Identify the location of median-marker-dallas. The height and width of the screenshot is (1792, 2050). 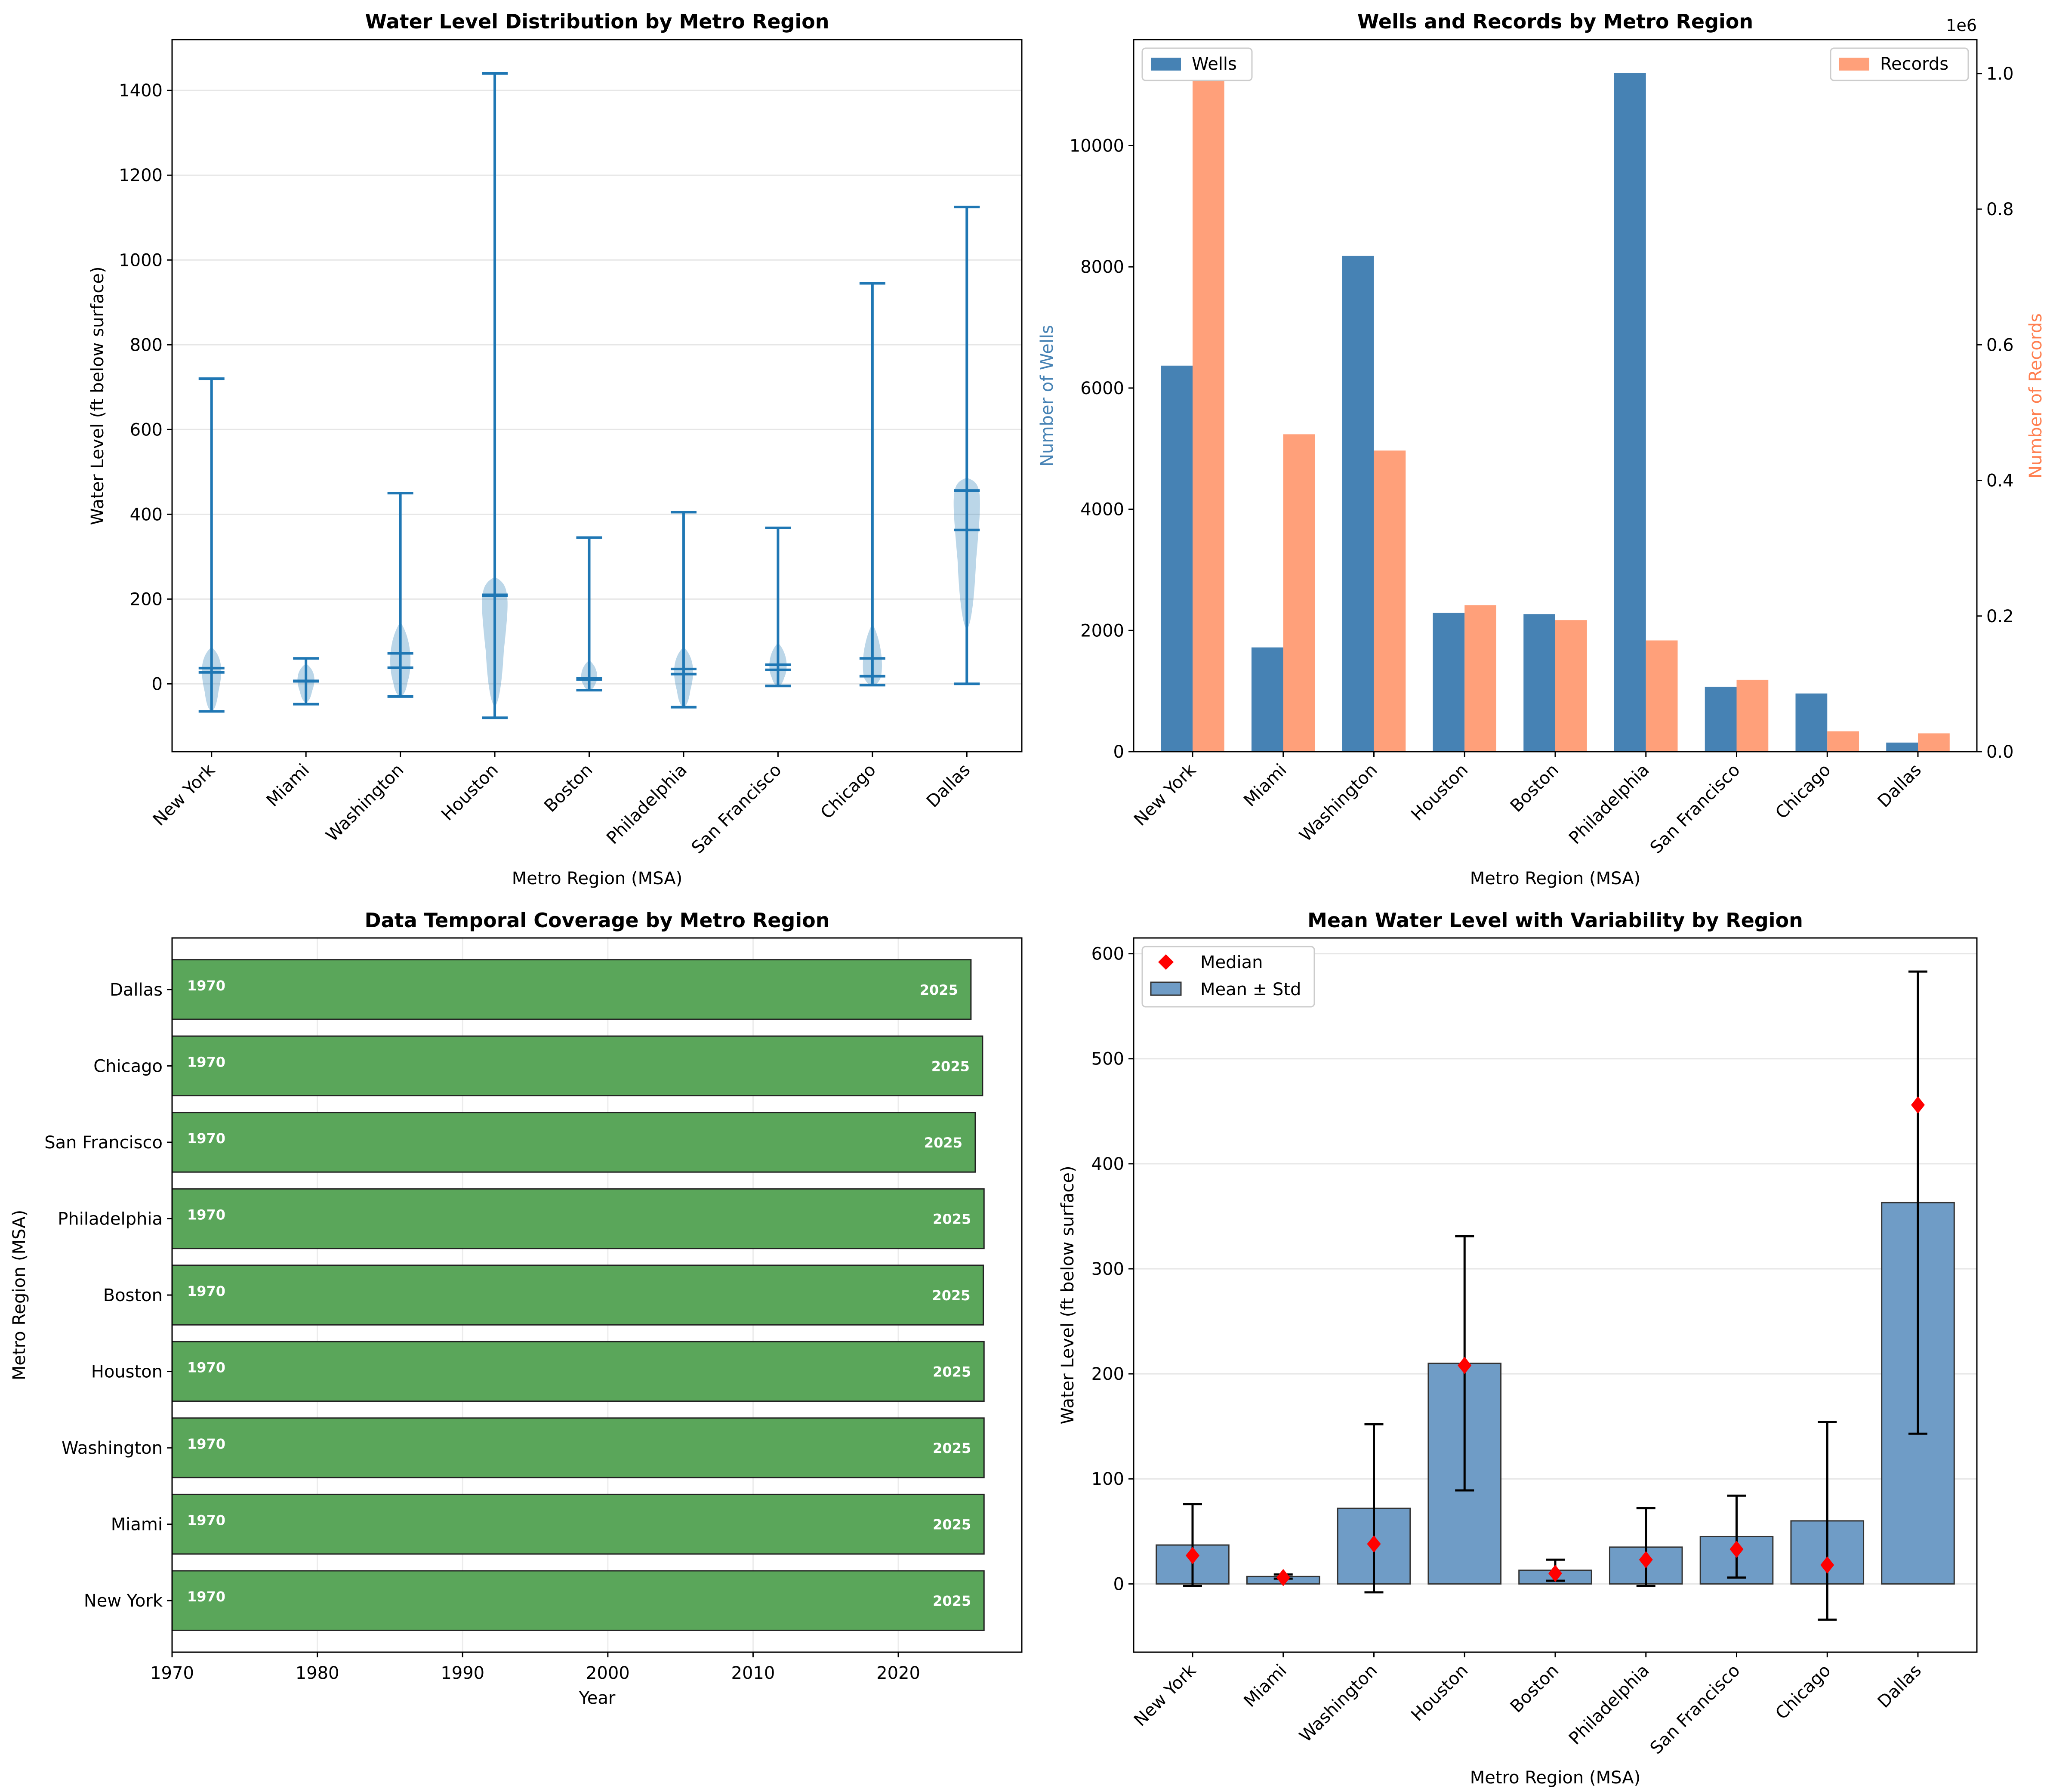
(1918, 1105).